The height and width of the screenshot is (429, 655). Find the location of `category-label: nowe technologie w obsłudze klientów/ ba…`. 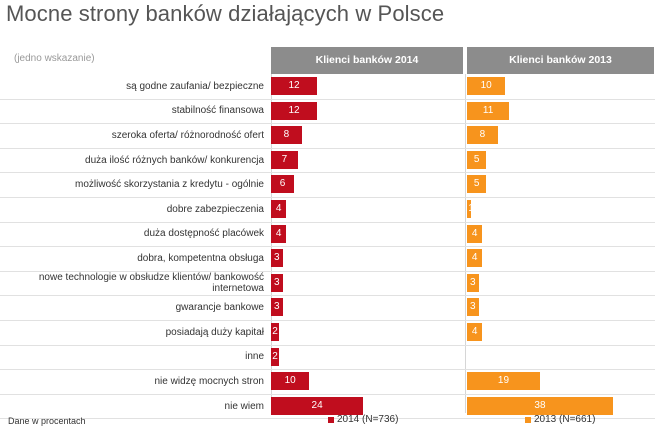

category-label: nowe technologie w obsłudze klientów/ ba… is located at coordinates (151, 283).